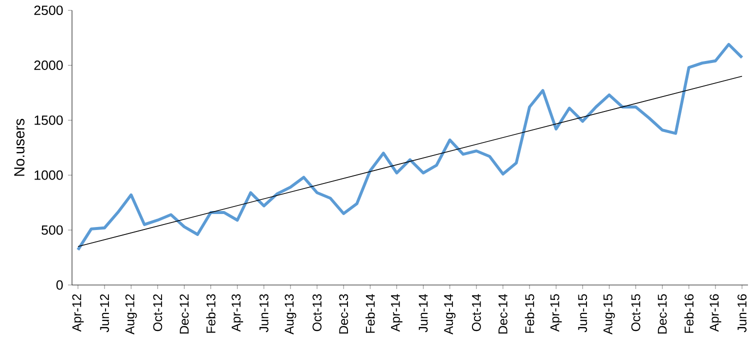  I want to click on x-tick-label: Feb-14, so click(370, 313).